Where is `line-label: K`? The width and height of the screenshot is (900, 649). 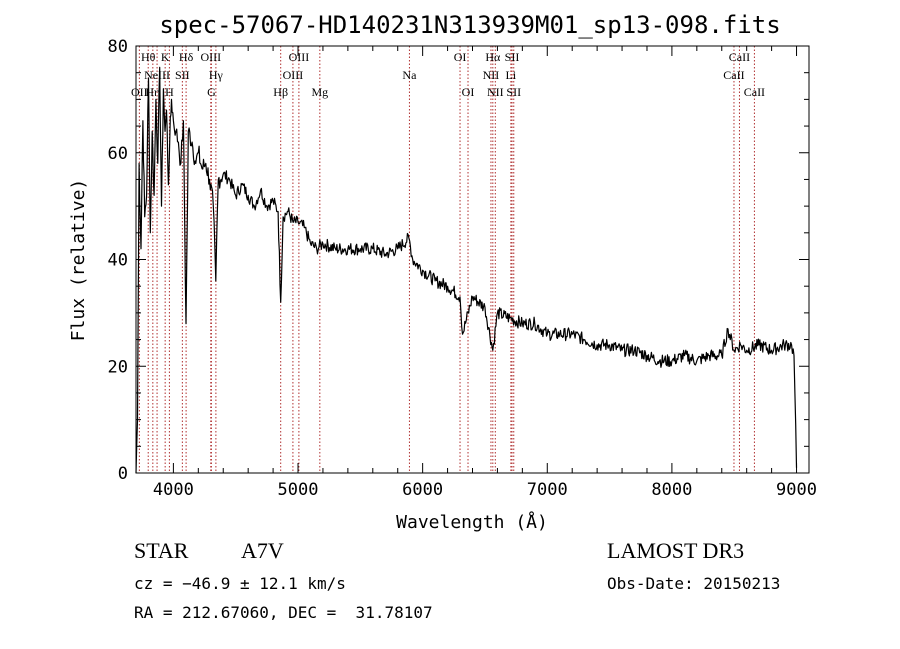 line-label: K is located at coordinates (165, 57).